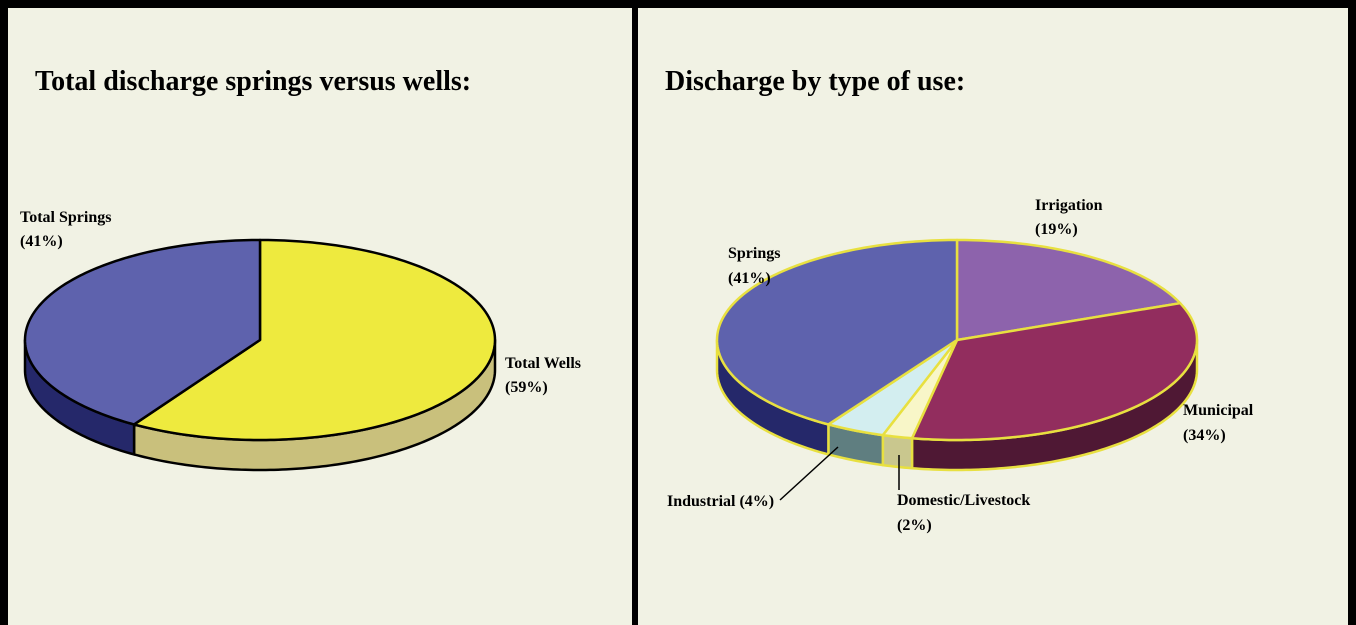  What do you see at coordinates (756, 501) in the screenshot?
I see `value-label: (4%)` at bounding box center [756, 501].